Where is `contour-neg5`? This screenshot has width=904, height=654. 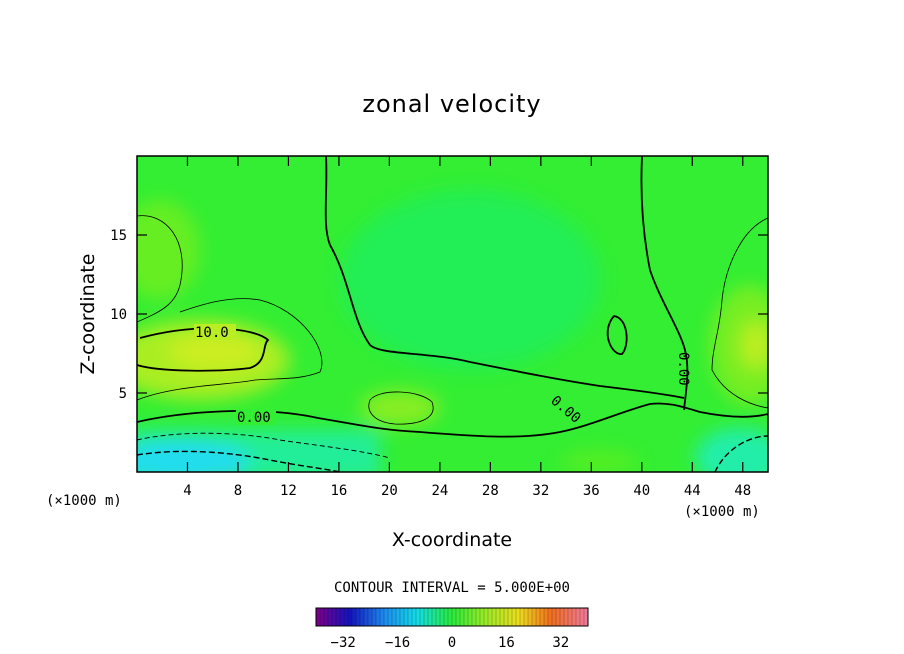
contour-neg5 is located at coordinates (264, 445).